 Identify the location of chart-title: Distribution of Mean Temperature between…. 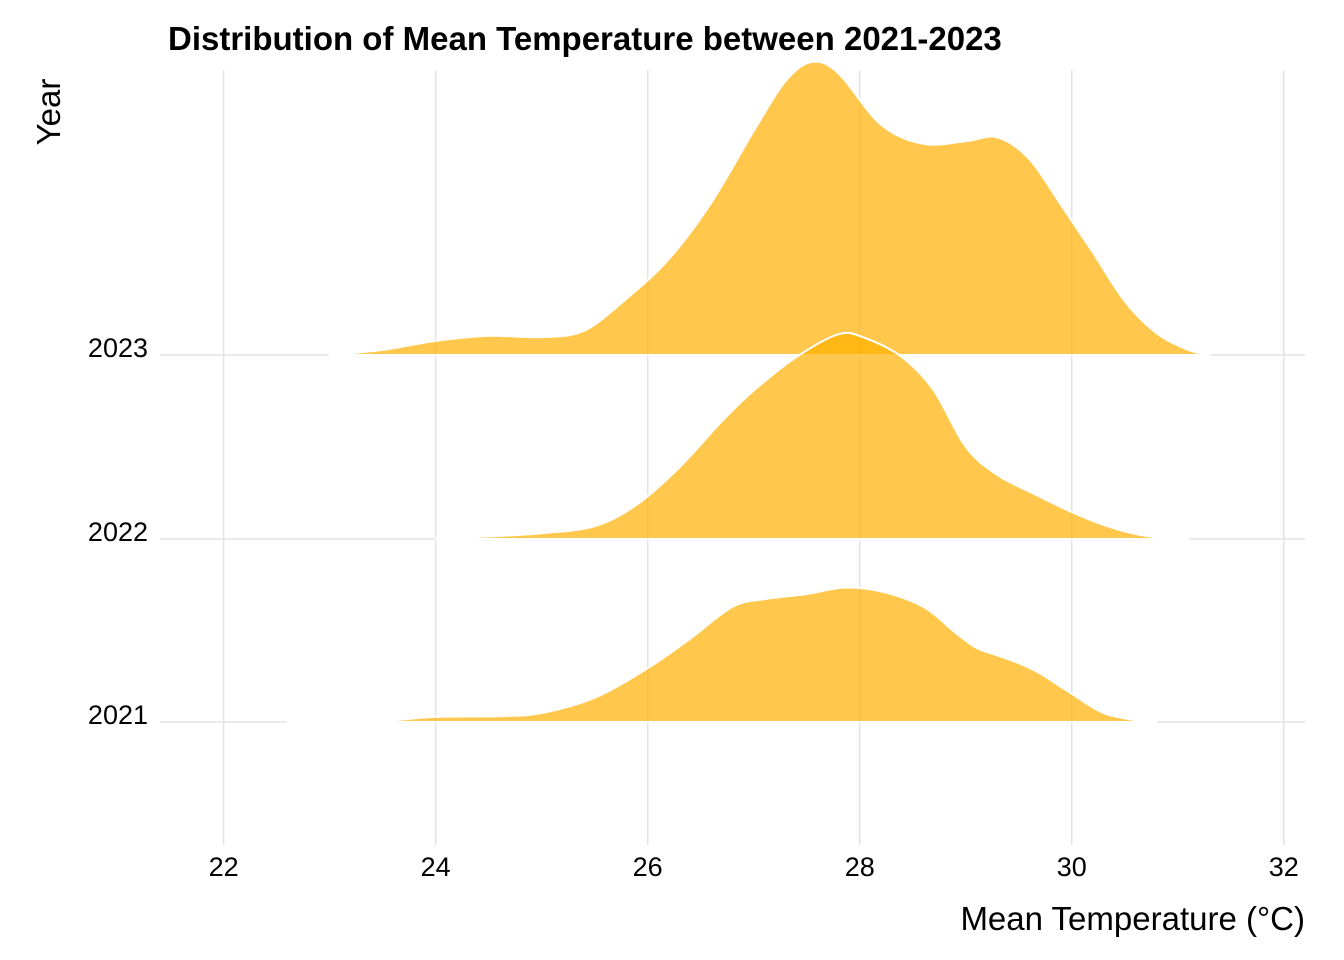
(585, 38).